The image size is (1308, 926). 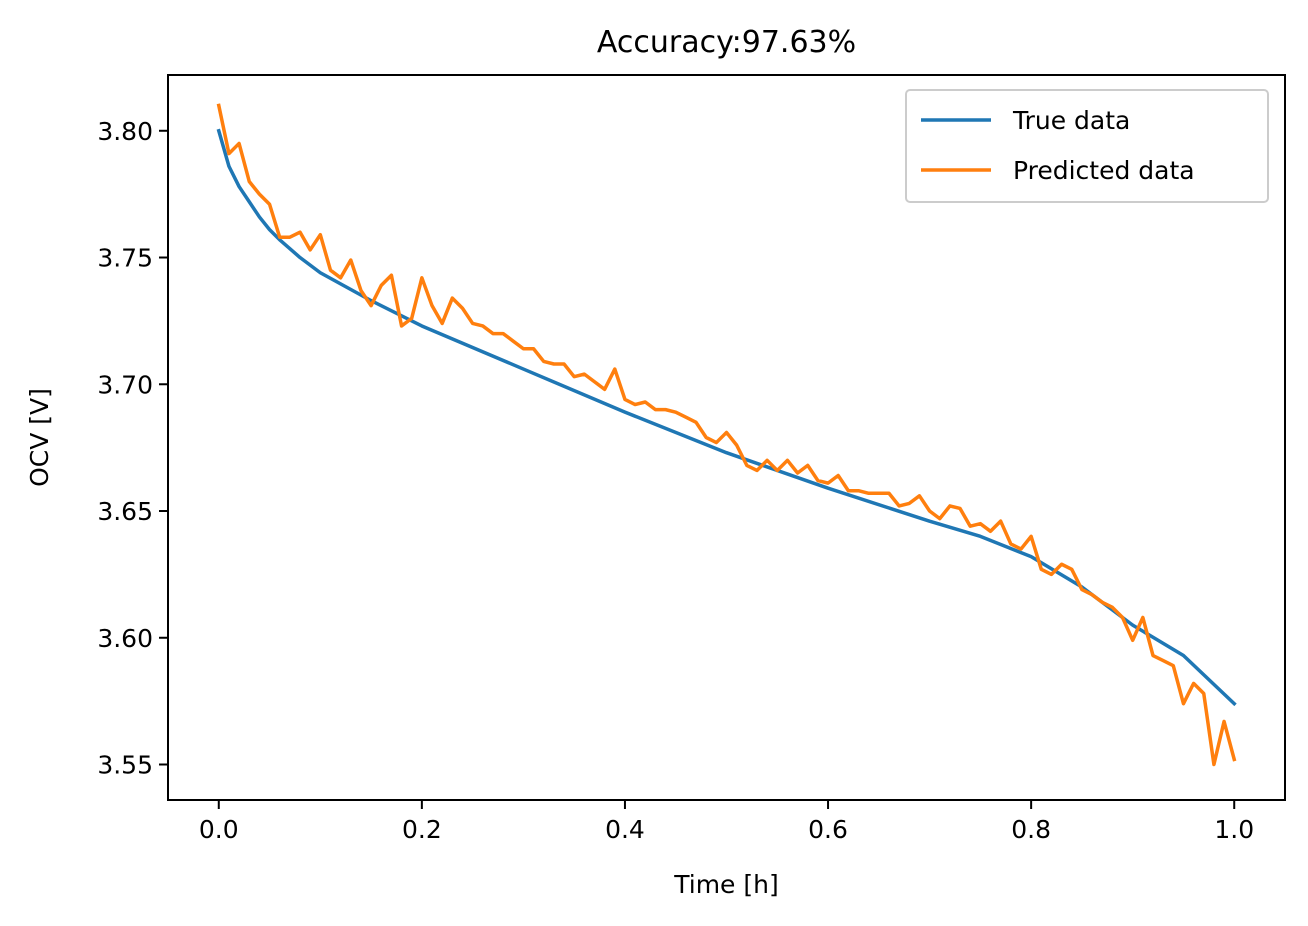 I want to click on x-tick-label: 1.0, so click(x=1234, y=829).